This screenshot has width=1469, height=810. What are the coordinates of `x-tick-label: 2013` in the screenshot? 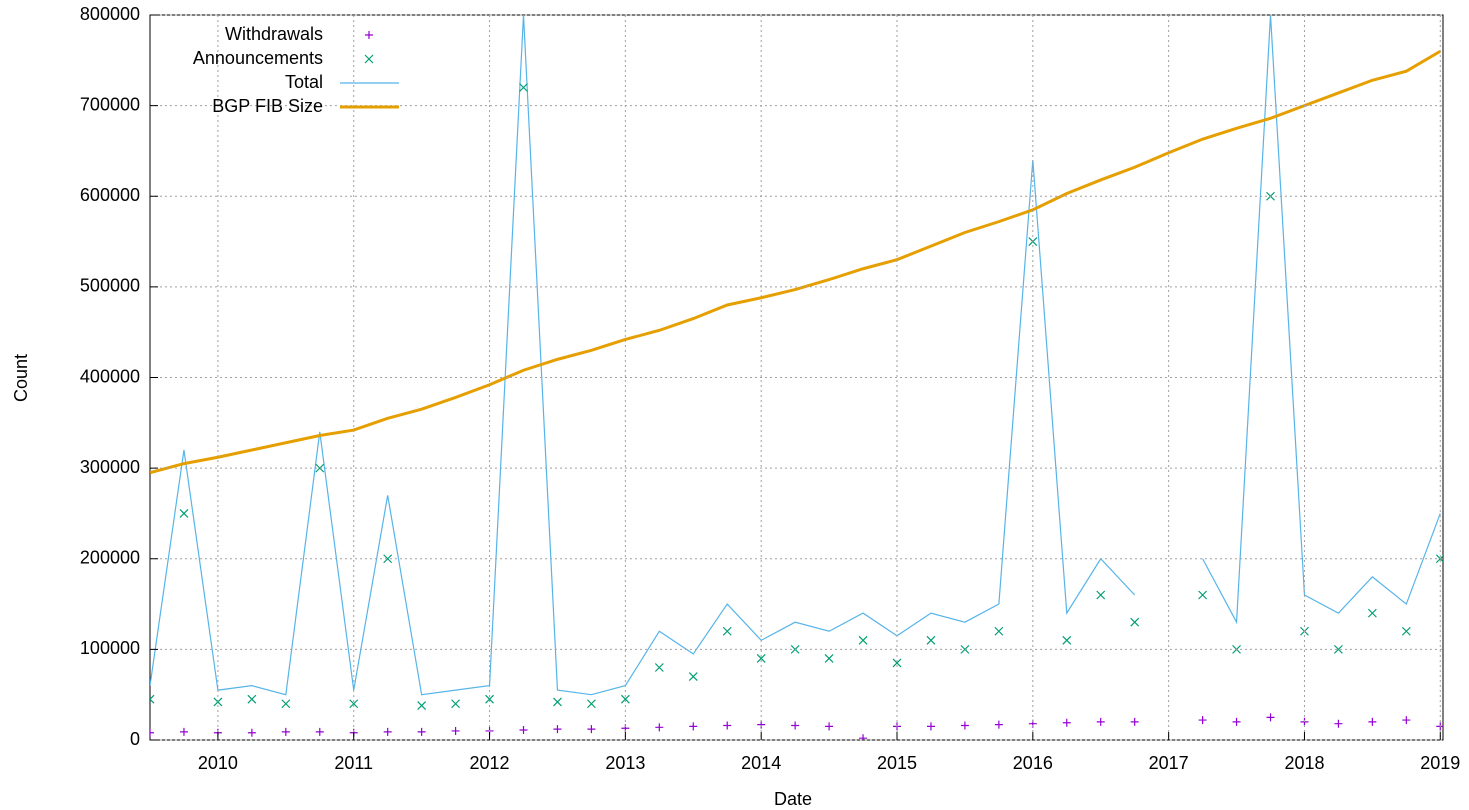 It's located at (625, 763).